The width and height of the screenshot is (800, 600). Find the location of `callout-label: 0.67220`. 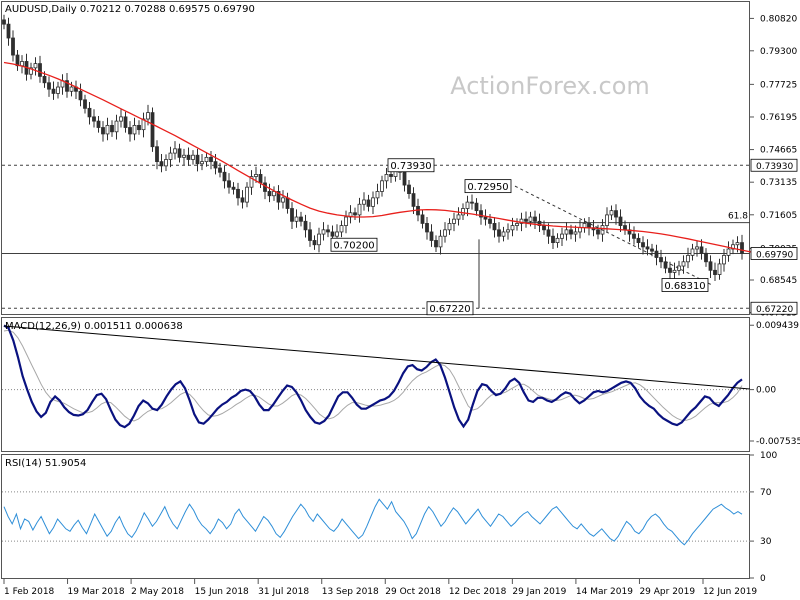

callout-label: 0.67220 is located at coordinates (449, 309).